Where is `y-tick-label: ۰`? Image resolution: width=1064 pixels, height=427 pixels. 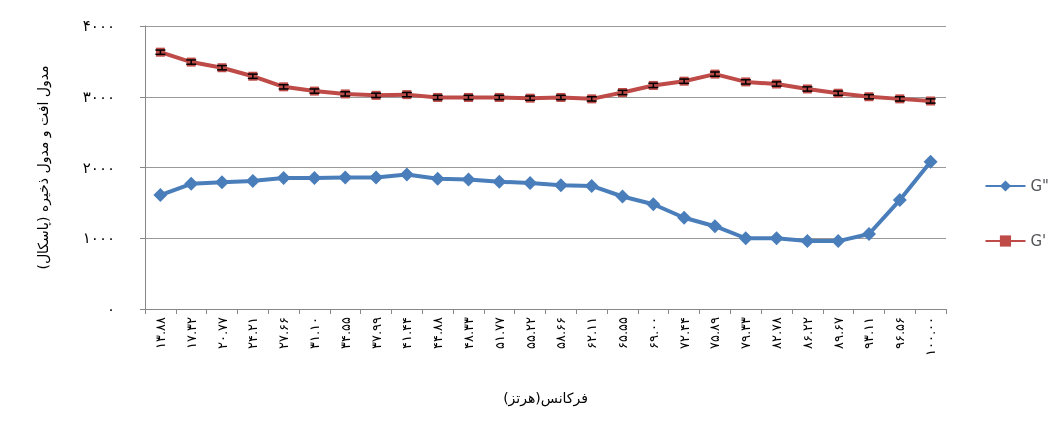
y-tick-label: ۰ is located at coordinates (110, 309).